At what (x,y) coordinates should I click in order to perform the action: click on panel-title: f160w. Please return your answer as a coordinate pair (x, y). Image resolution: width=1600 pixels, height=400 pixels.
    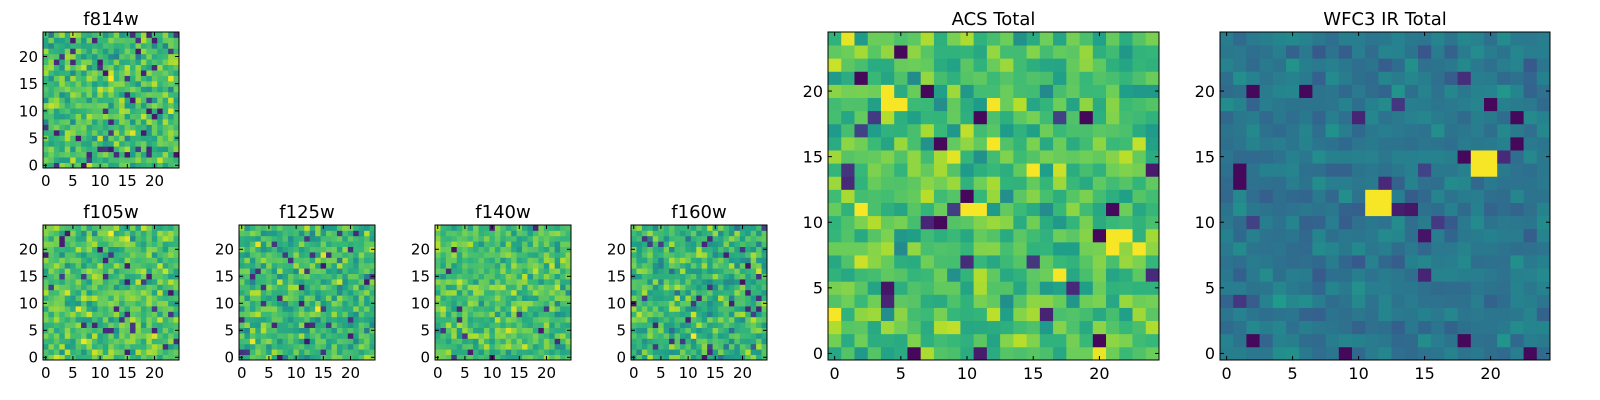
    Looking at the image, I should click on (698, 212).